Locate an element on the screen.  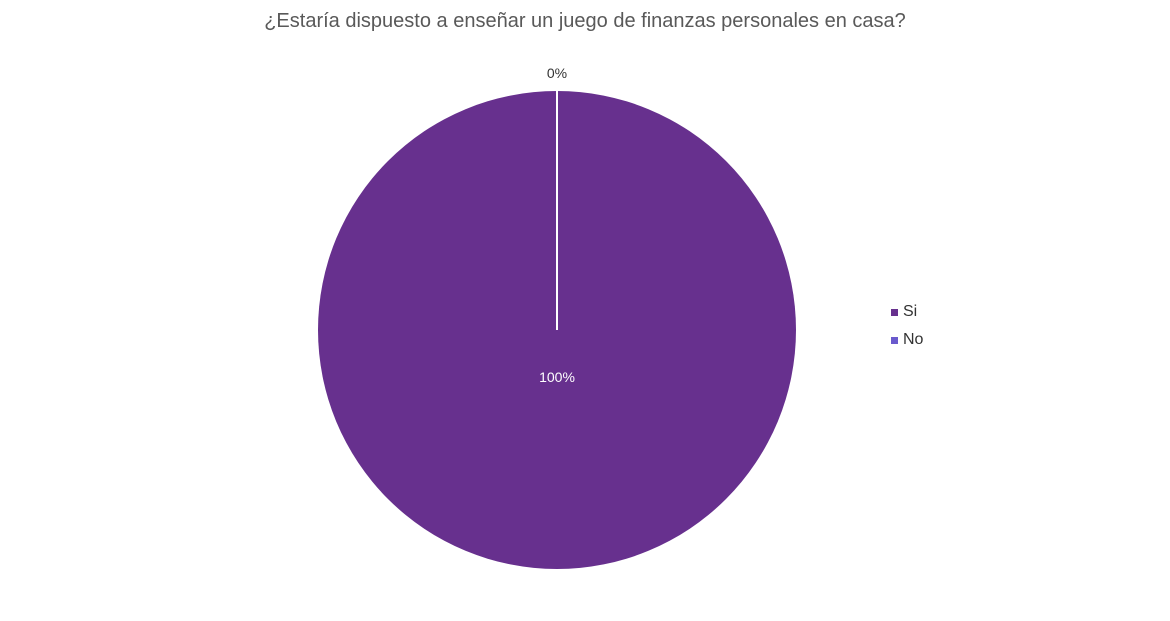
pie-data-labels: 100% 0% is located at coordinates (557, 225).